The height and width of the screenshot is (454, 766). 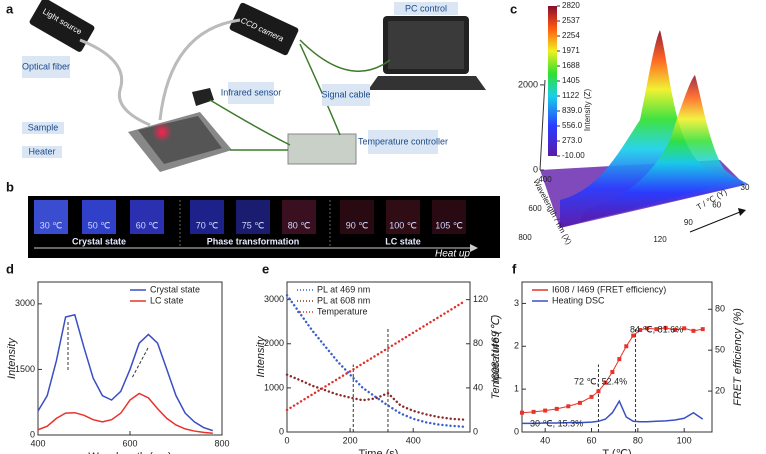 I want to click on group-label: LC state, so click(x=403, y=241).